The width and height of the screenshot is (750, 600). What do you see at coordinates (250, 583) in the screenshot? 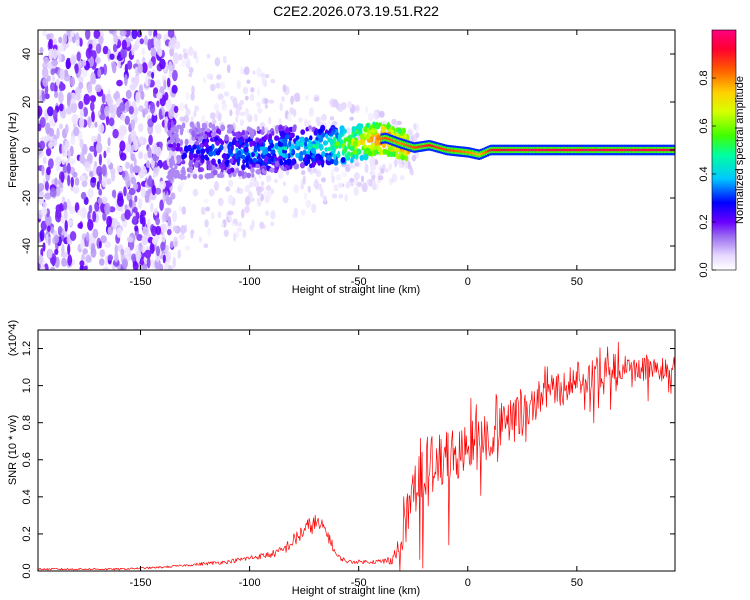
I see `x-tick-label: -100` at bounding box center [250, 583].